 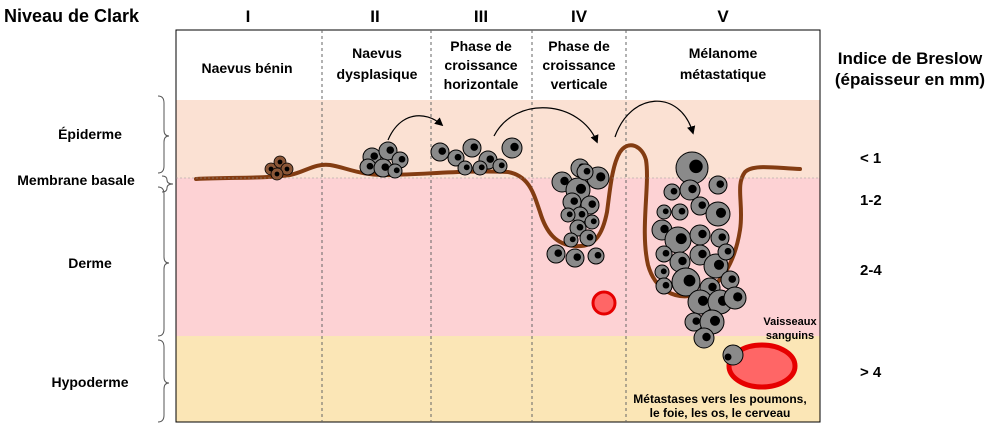 I want to click on blood-vessel-small, so click(x=604, y=303).